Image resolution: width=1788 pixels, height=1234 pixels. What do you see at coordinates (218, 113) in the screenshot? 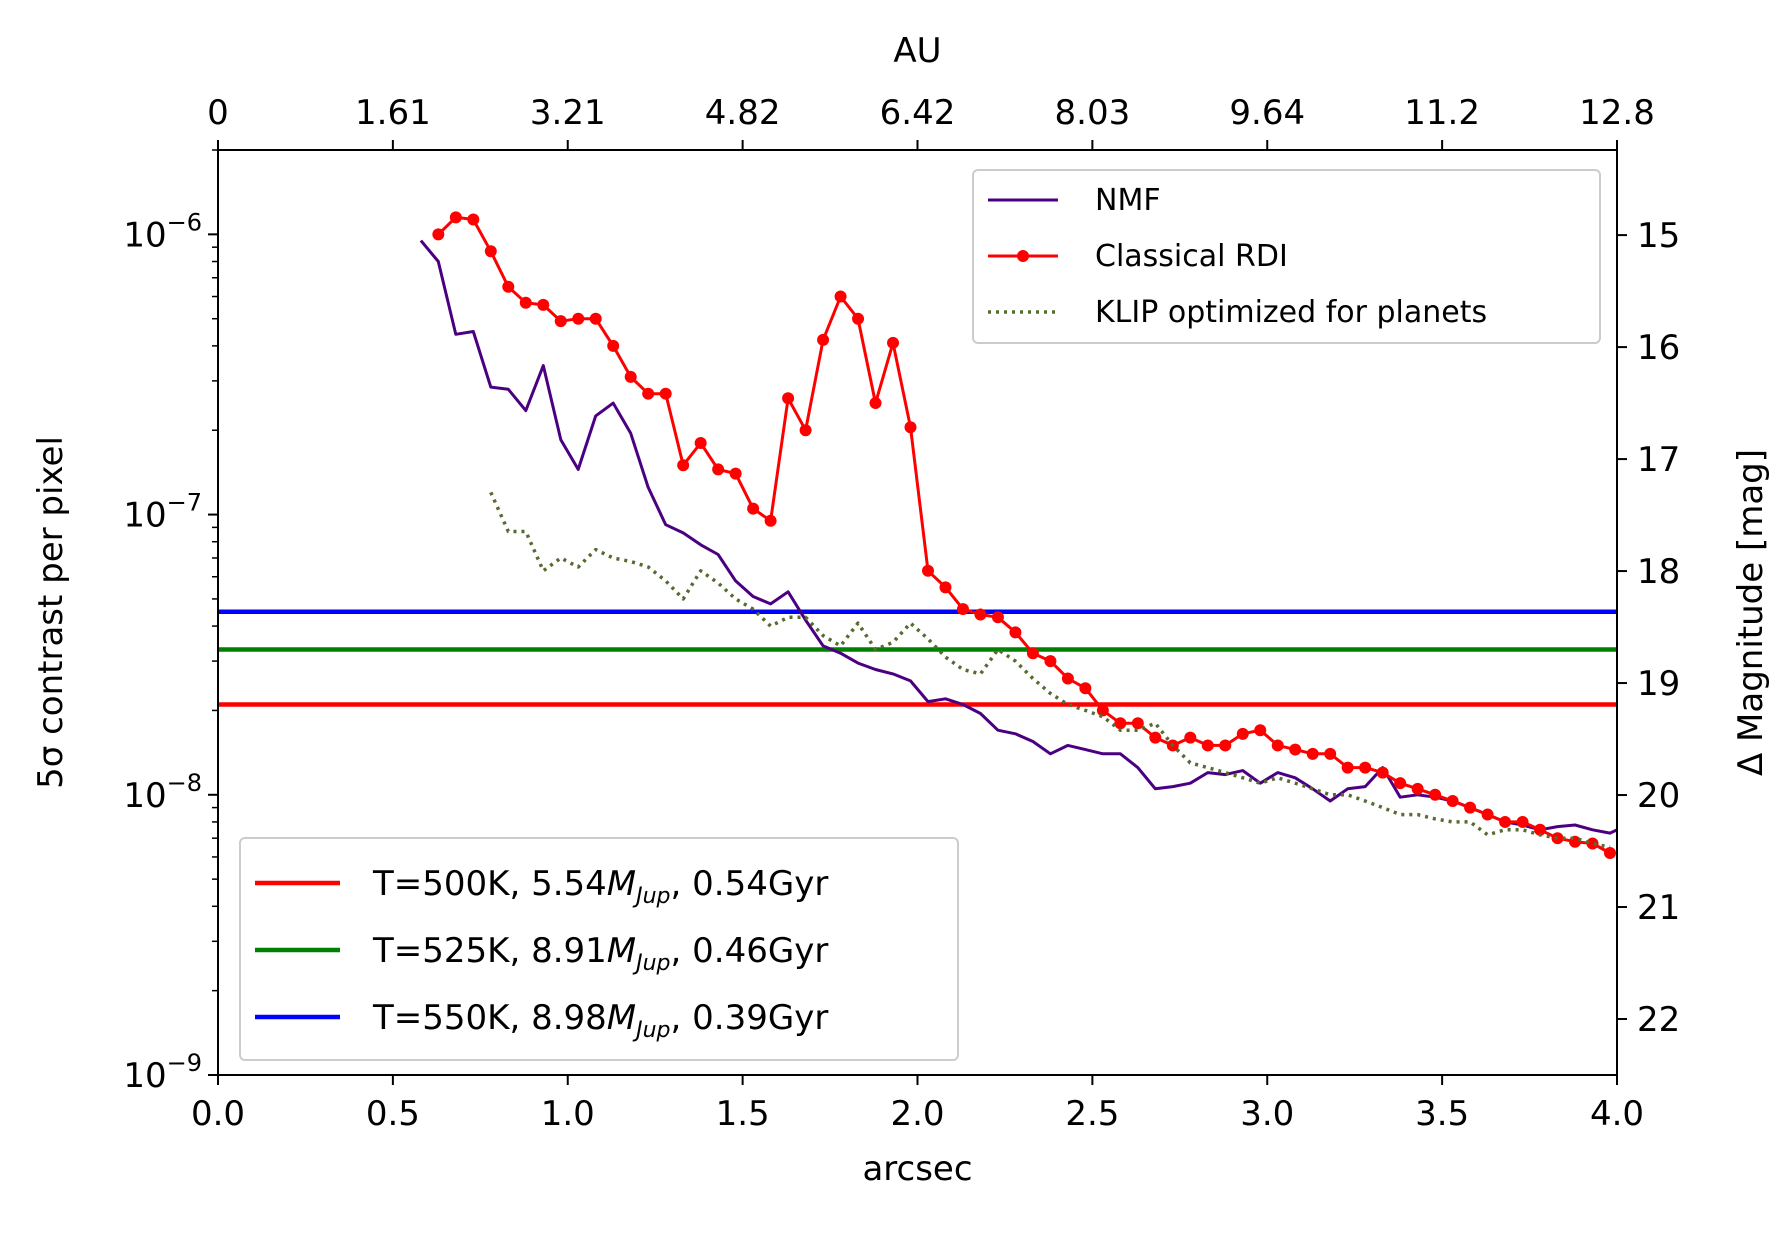
I see `top-tick-label: 0` at bounding box center [218, 113].